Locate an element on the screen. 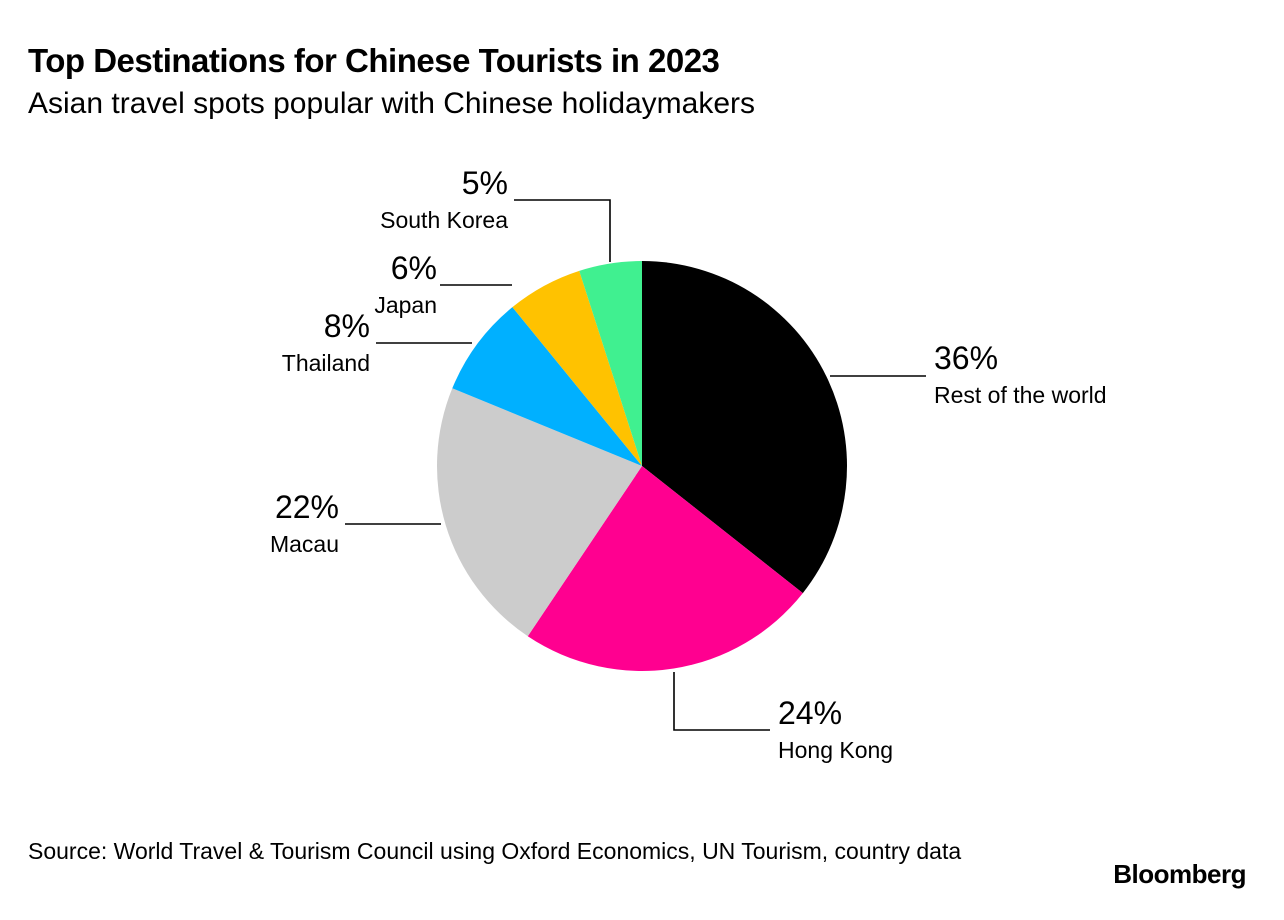  value-label-macau: 22% is located at coordinates (307, 507).